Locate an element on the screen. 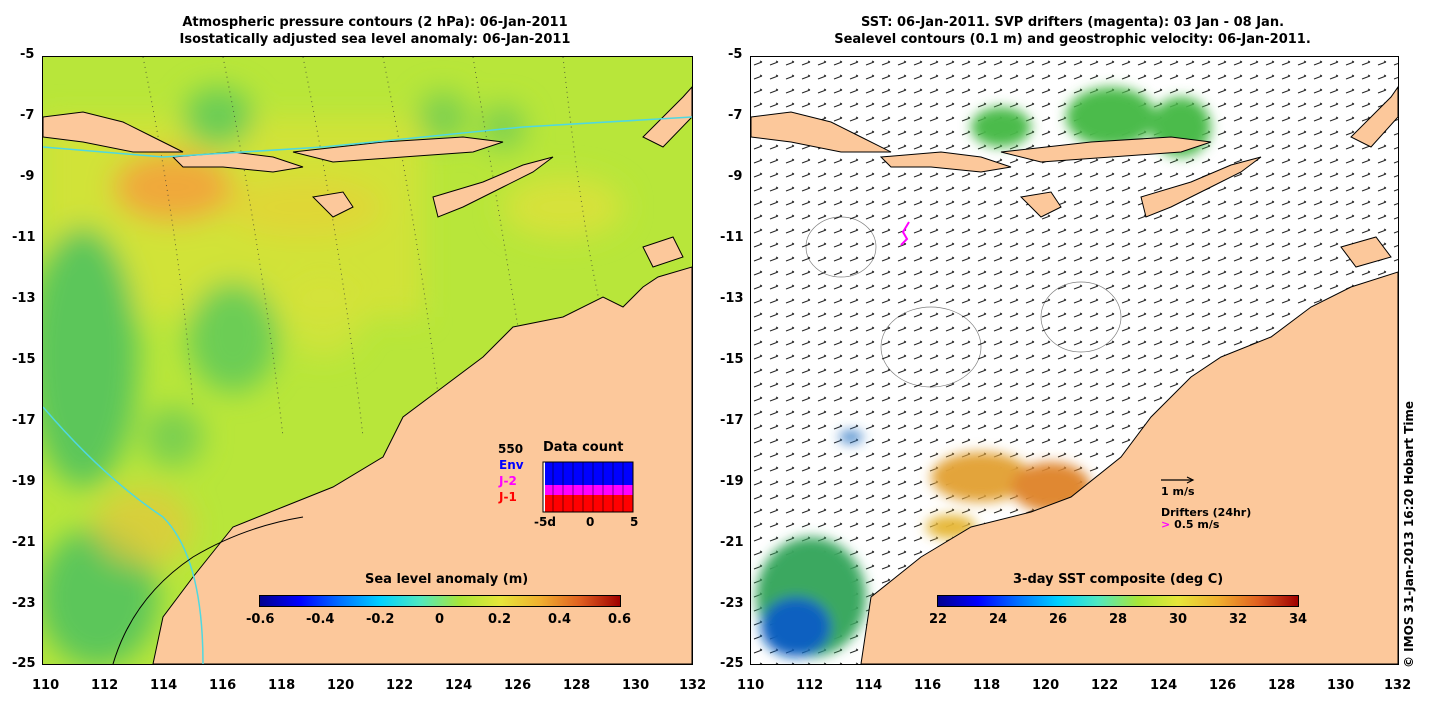 The image size is (1440, 710). right-xtick: 128 is located at coordinates (1282, 685).